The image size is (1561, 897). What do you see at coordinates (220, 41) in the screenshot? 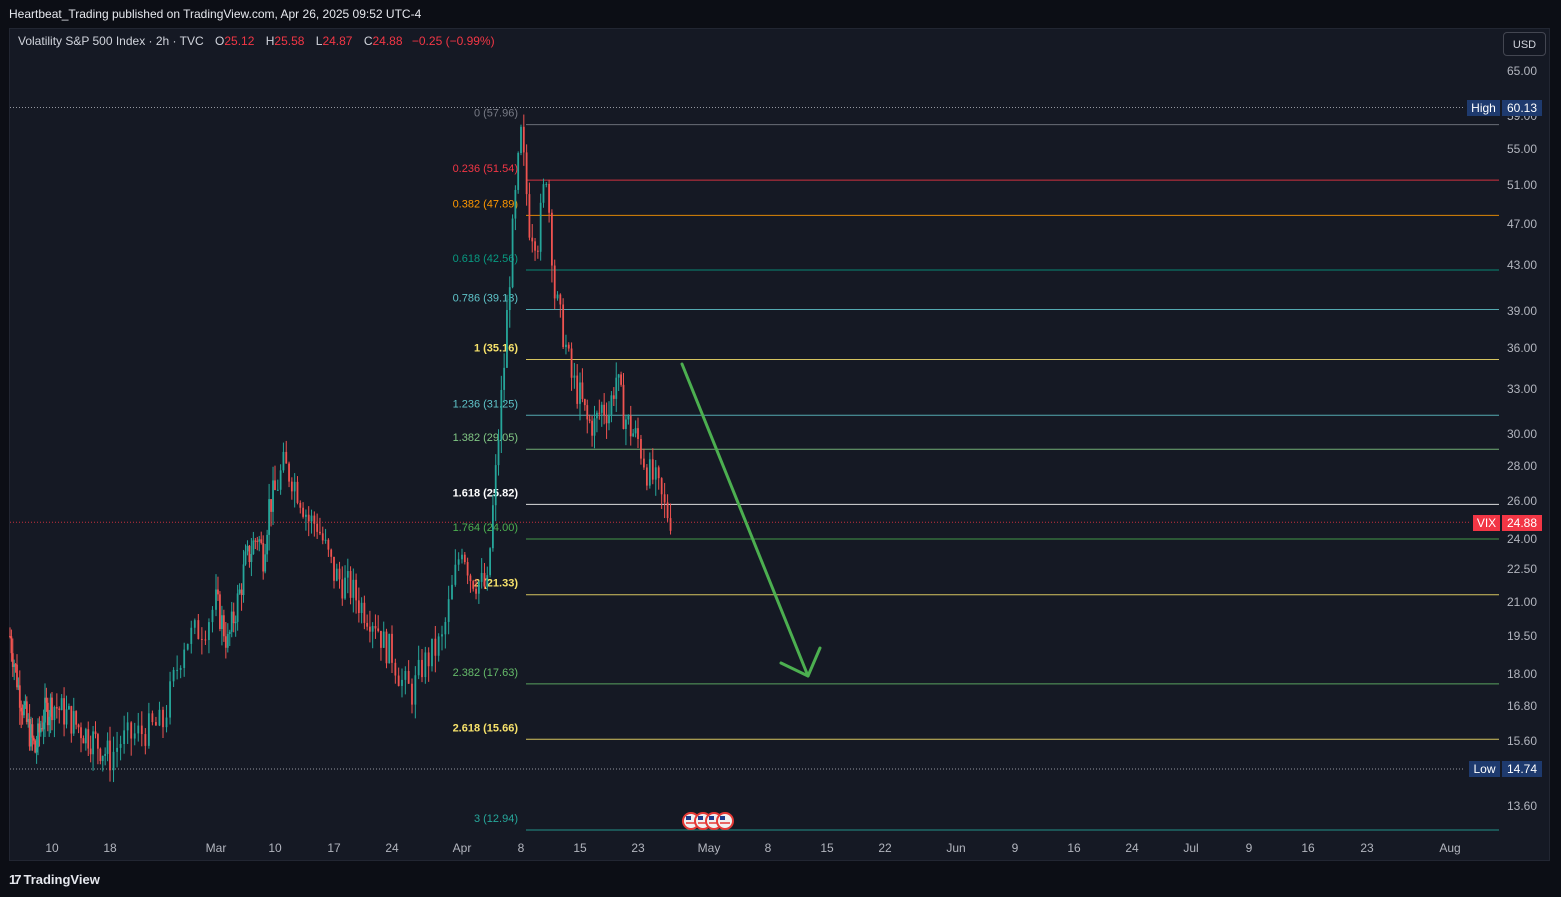
I see `open-label: O` at bounding box center [220, 41].